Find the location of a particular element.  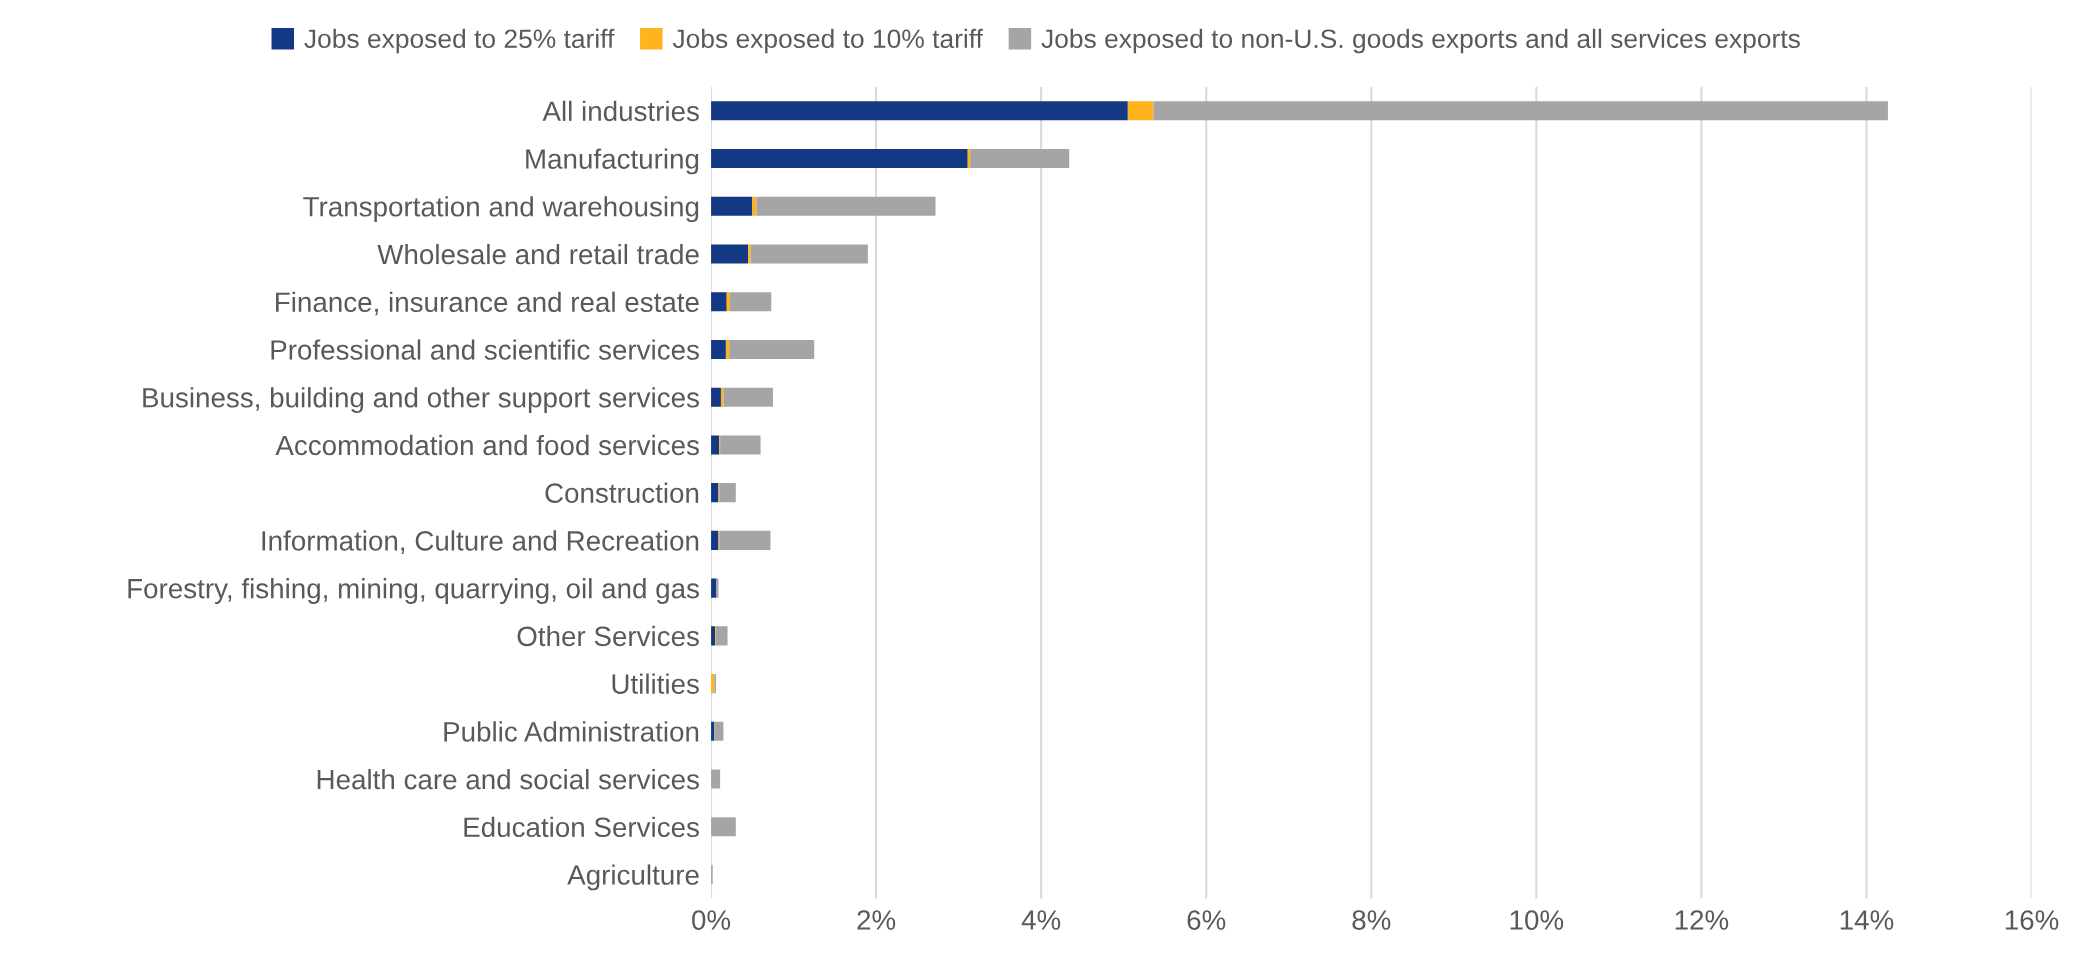

x-tick-label: 8% is located at coordinates (1371, 920).